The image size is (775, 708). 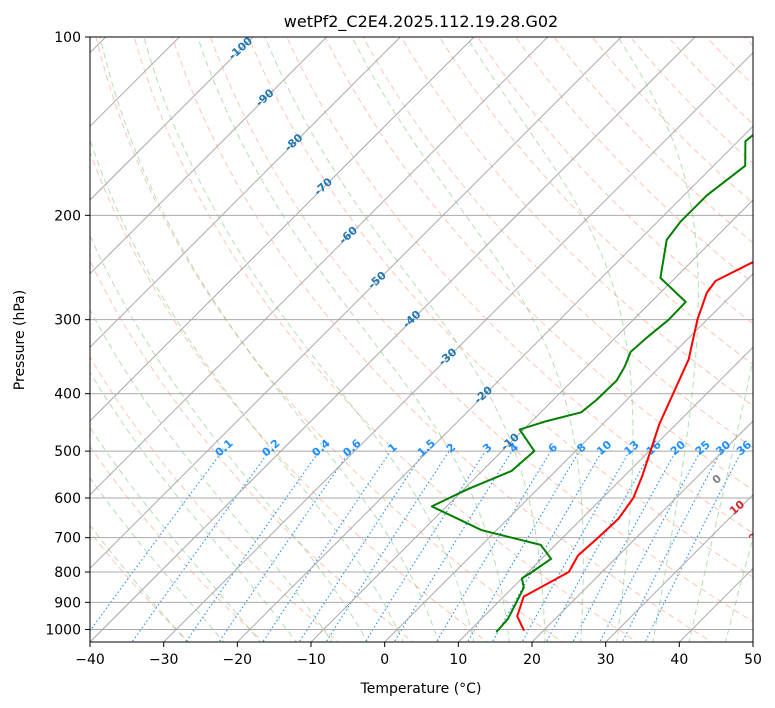 What do you see at coordinates (67, 539) in the screenshot?
I see `y-tick-label: 700` at bounding box center [67, 539].